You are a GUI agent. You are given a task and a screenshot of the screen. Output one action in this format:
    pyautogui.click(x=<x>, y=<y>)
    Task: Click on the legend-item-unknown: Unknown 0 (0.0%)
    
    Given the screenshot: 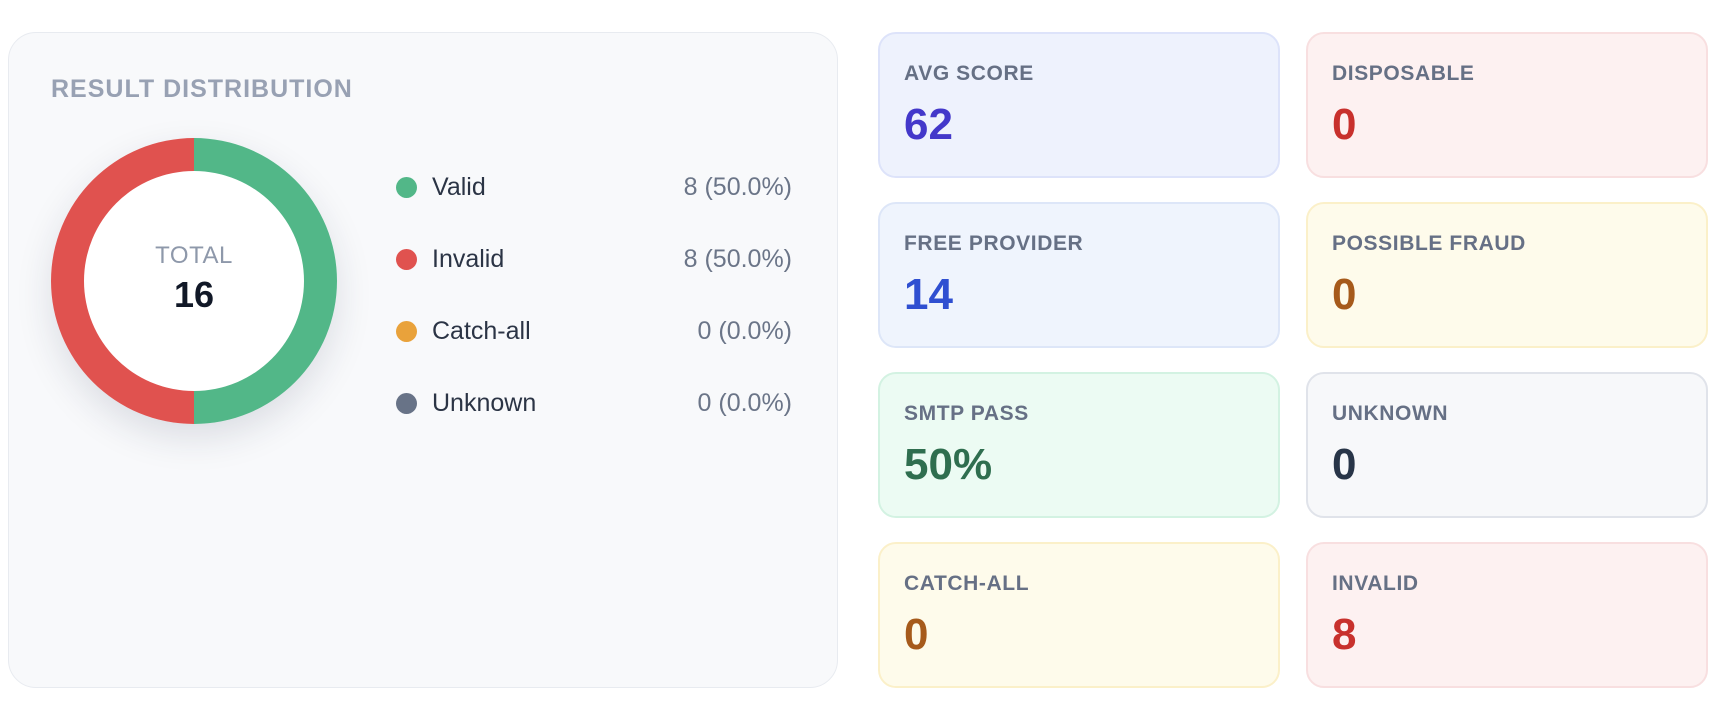 What is the action you would take?
    pyautogui.click(x=594, y=425)
    